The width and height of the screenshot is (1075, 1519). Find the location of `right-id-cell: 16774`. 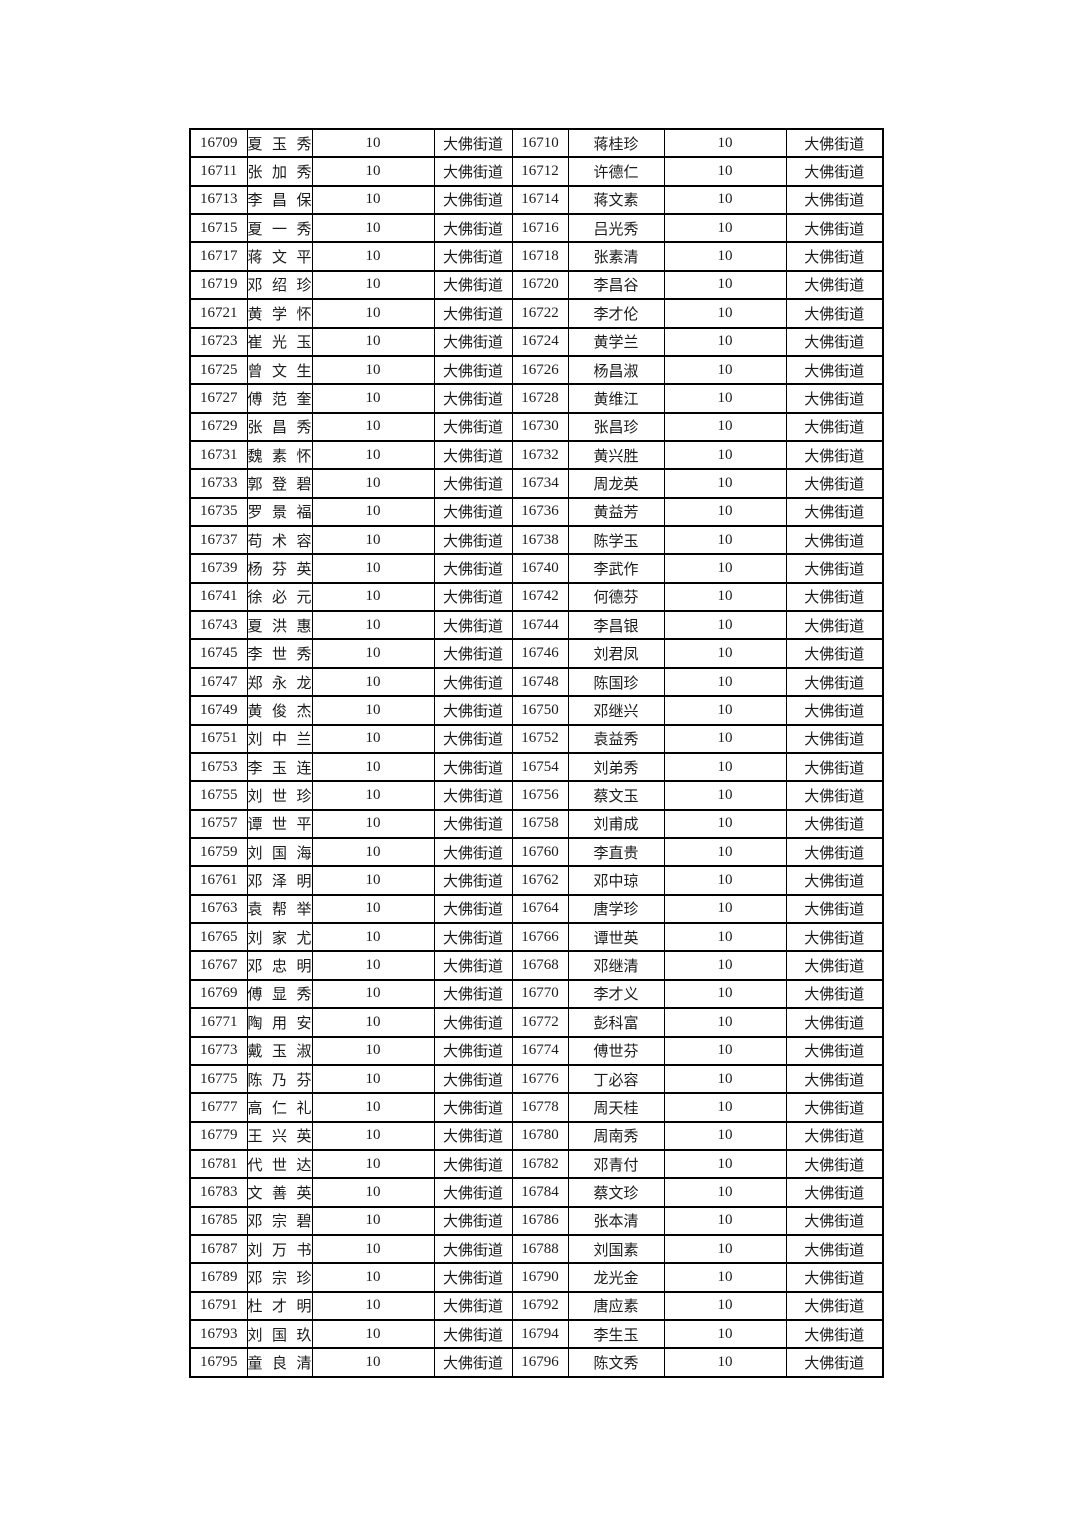

right-id-cell: 16774 is located at coordinates (540, 1050).